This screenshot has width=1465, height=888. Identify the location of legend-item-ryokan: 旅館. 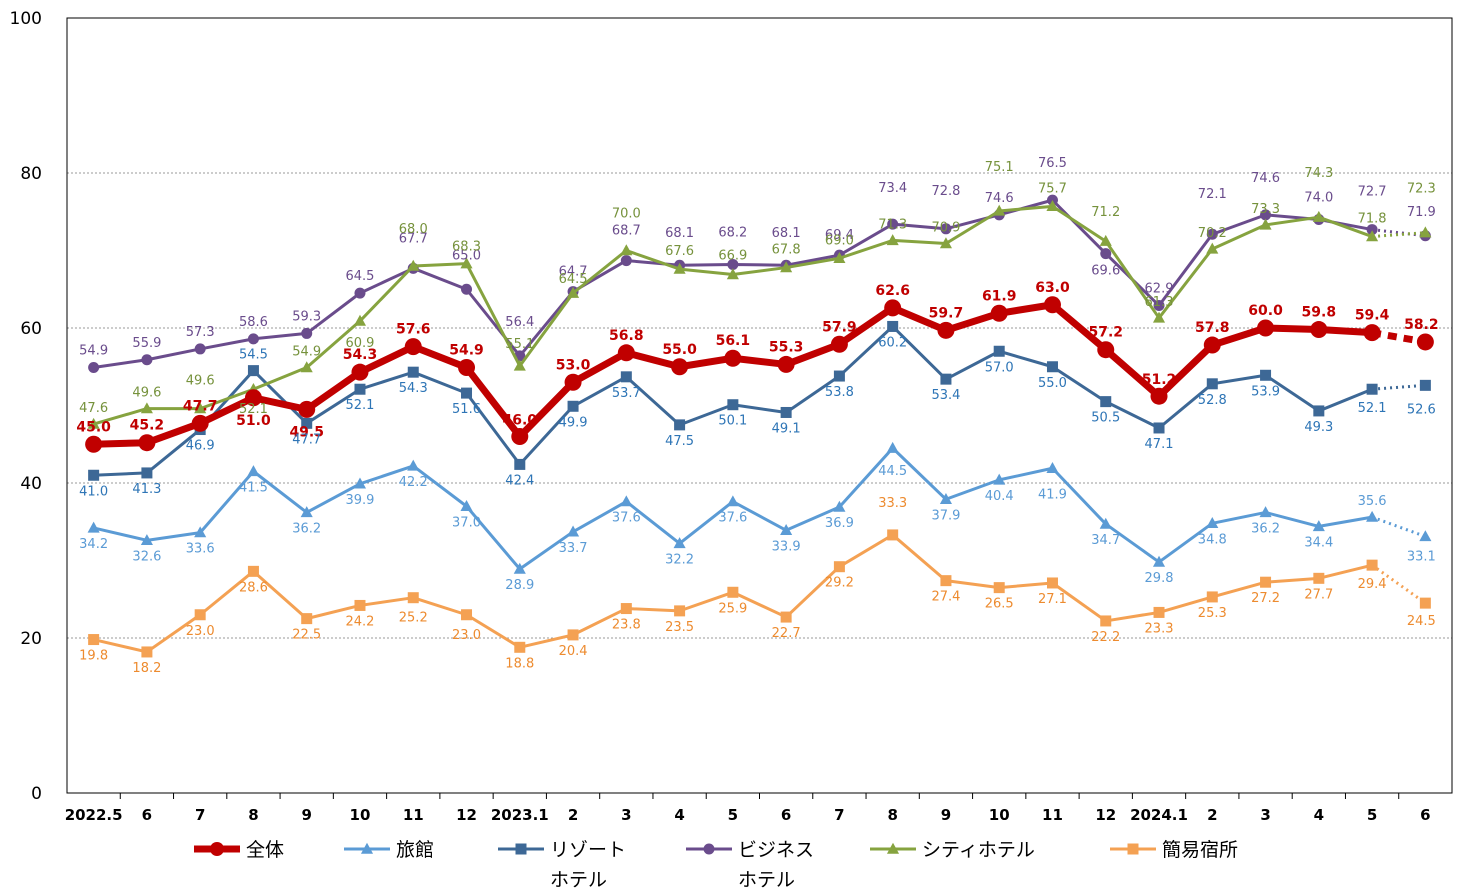
(389, 850).